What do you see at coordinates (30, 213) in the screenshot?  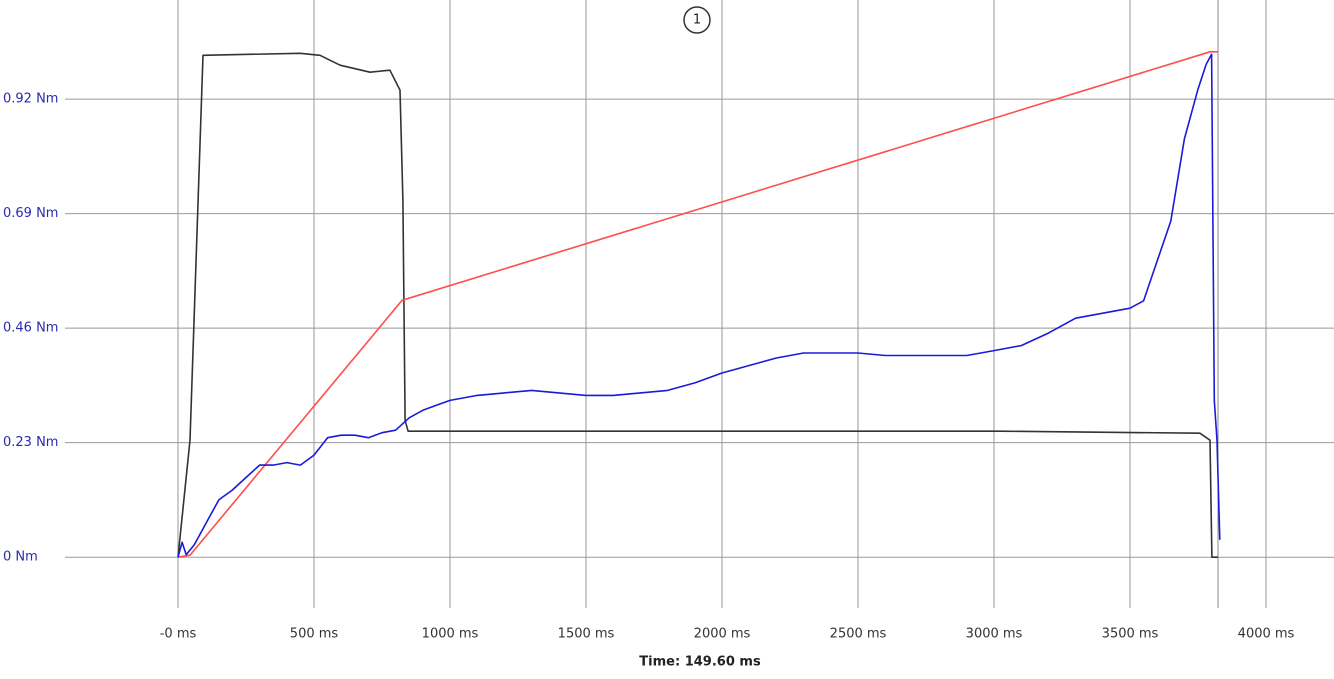 I see `y-tick-label: 0.69 Nm` at bounding box center [30, 213].